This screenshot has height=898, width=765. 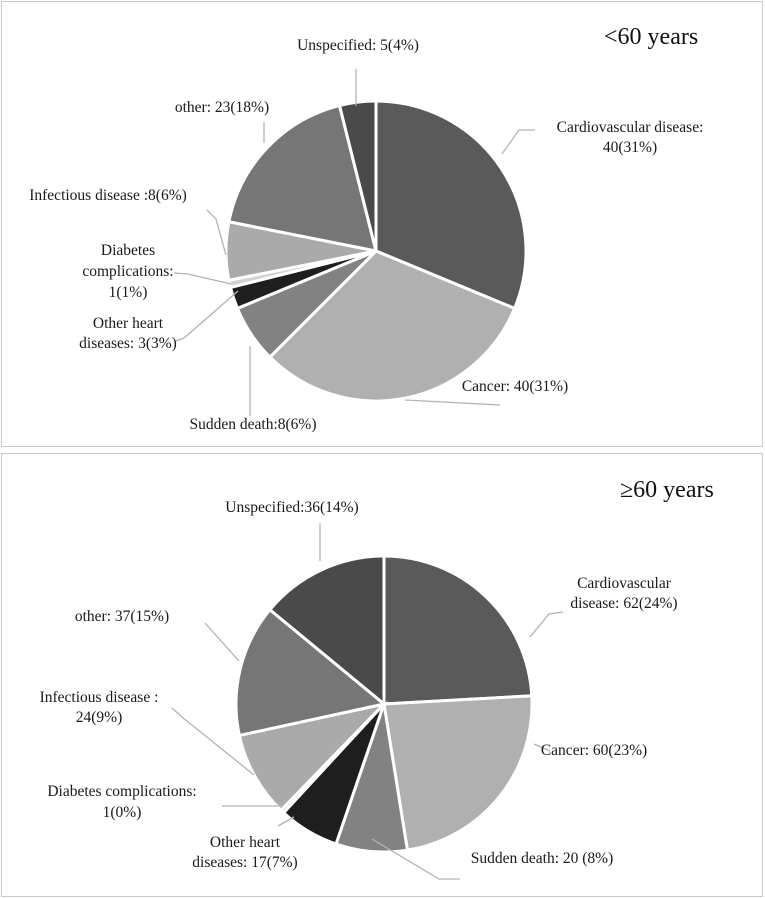 What do you see at coordinates (291, 507) in the screenshot?
I see `slice-label-unspecified: Unspecified:36(14%)` at bounding box center [291, 507].